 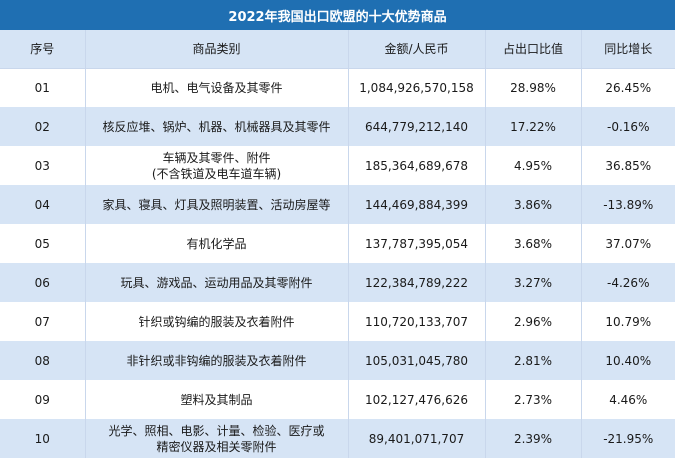 I want to click on row-index: 07, so click(x=43, y=321).